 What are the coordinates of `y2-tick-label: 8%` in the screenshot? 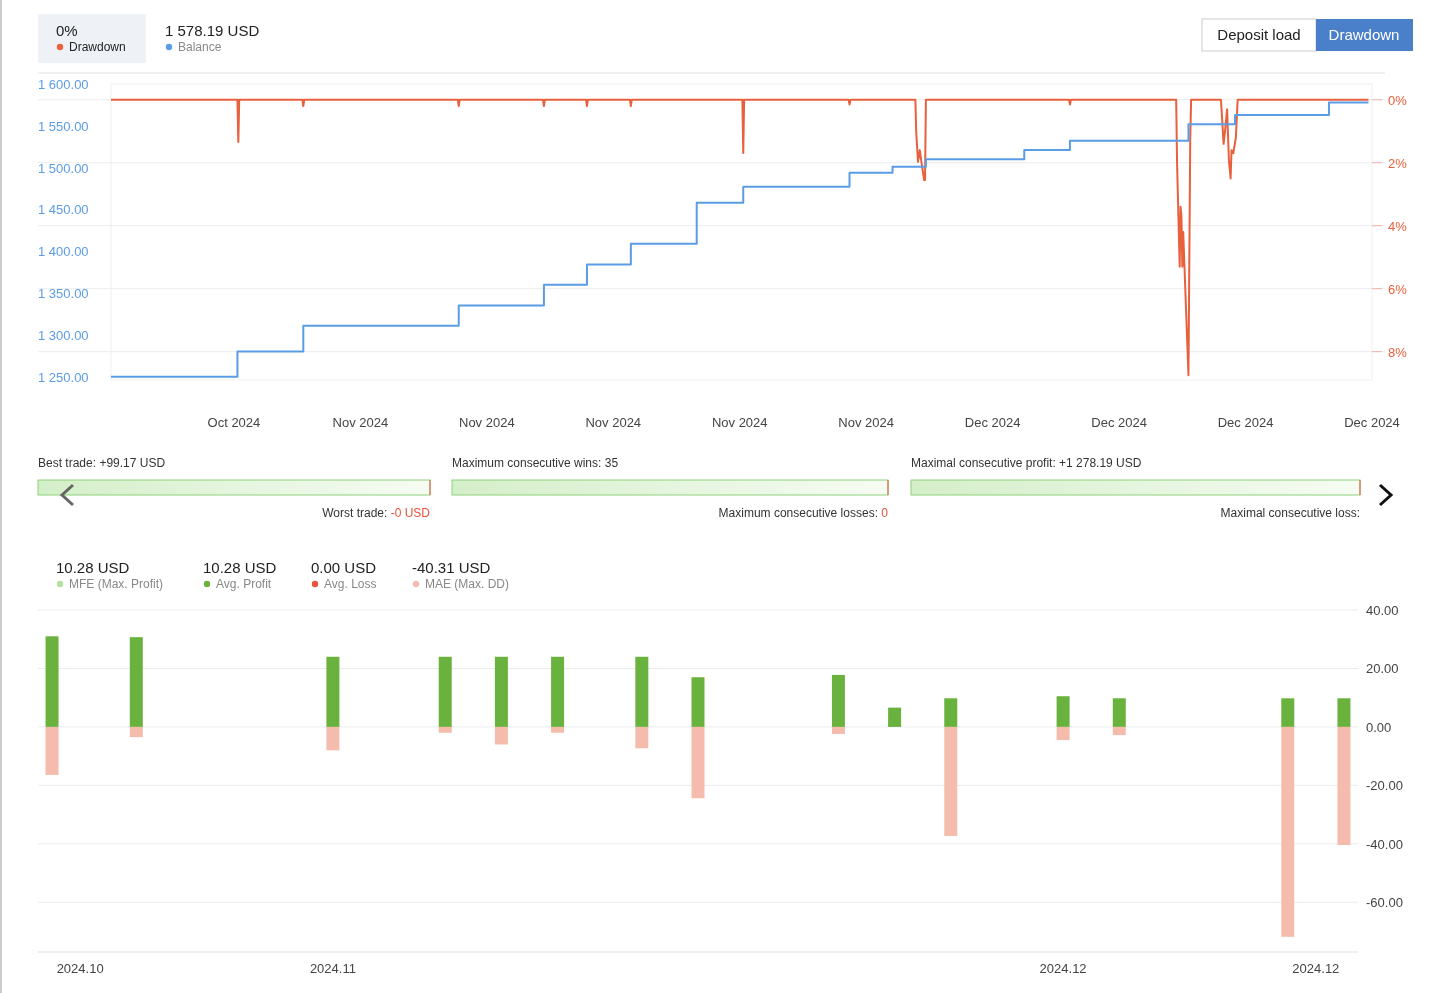 It's located at (1398, 352).